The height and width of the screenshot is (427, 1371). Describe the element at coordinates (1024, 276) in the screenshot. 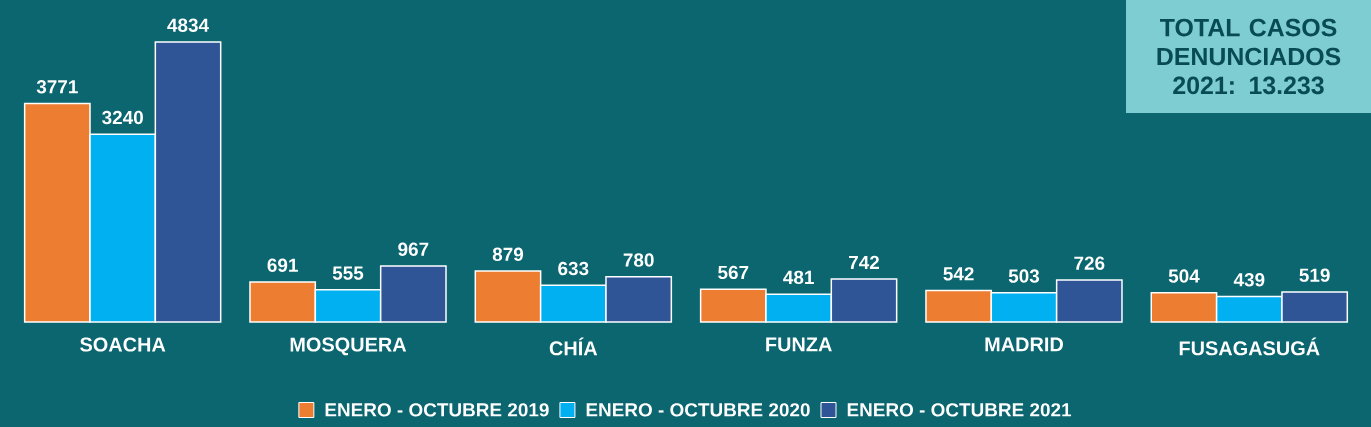

I see `data-label: 503` at that location.